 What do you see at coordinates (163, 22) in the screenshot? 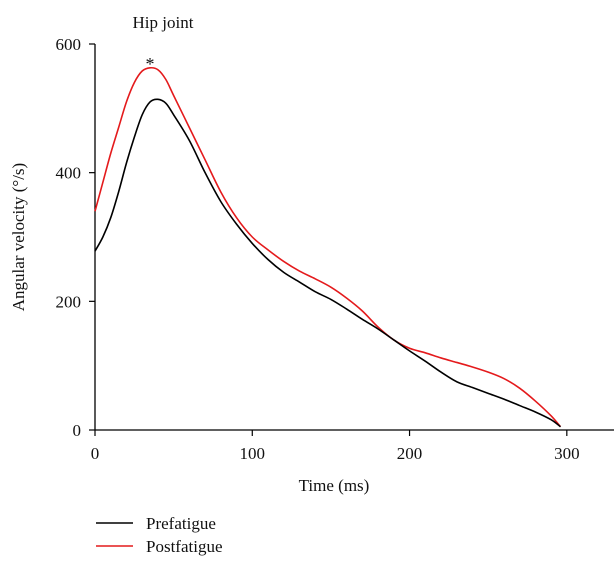
I see `chart-title: Hip joint` at bounding box center [163, 22].